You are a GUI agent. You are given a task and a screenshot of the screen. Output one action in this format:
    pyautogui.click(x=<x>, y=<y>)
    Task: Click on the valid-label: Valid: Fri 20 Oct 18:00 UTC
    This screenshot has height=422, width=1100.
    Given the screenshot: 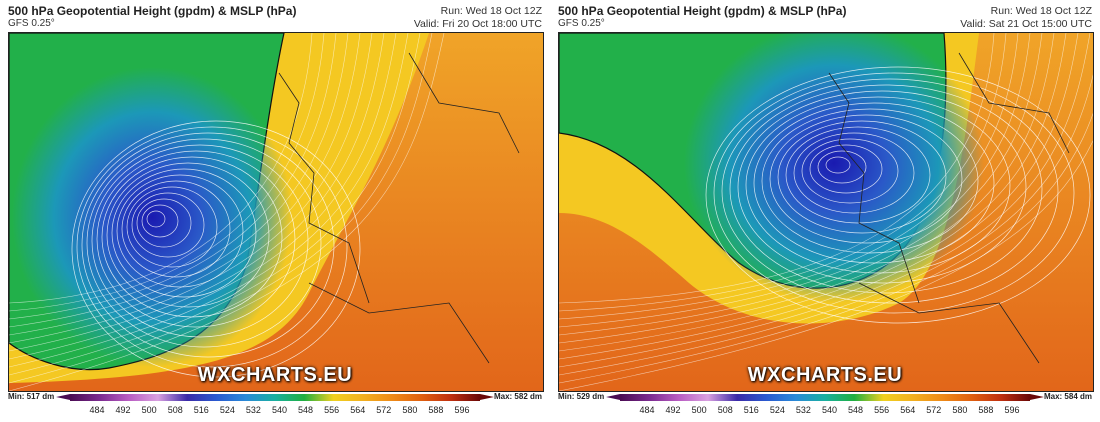 What is the action you would take?
    pyautogui.click(x=477, y=24)
    